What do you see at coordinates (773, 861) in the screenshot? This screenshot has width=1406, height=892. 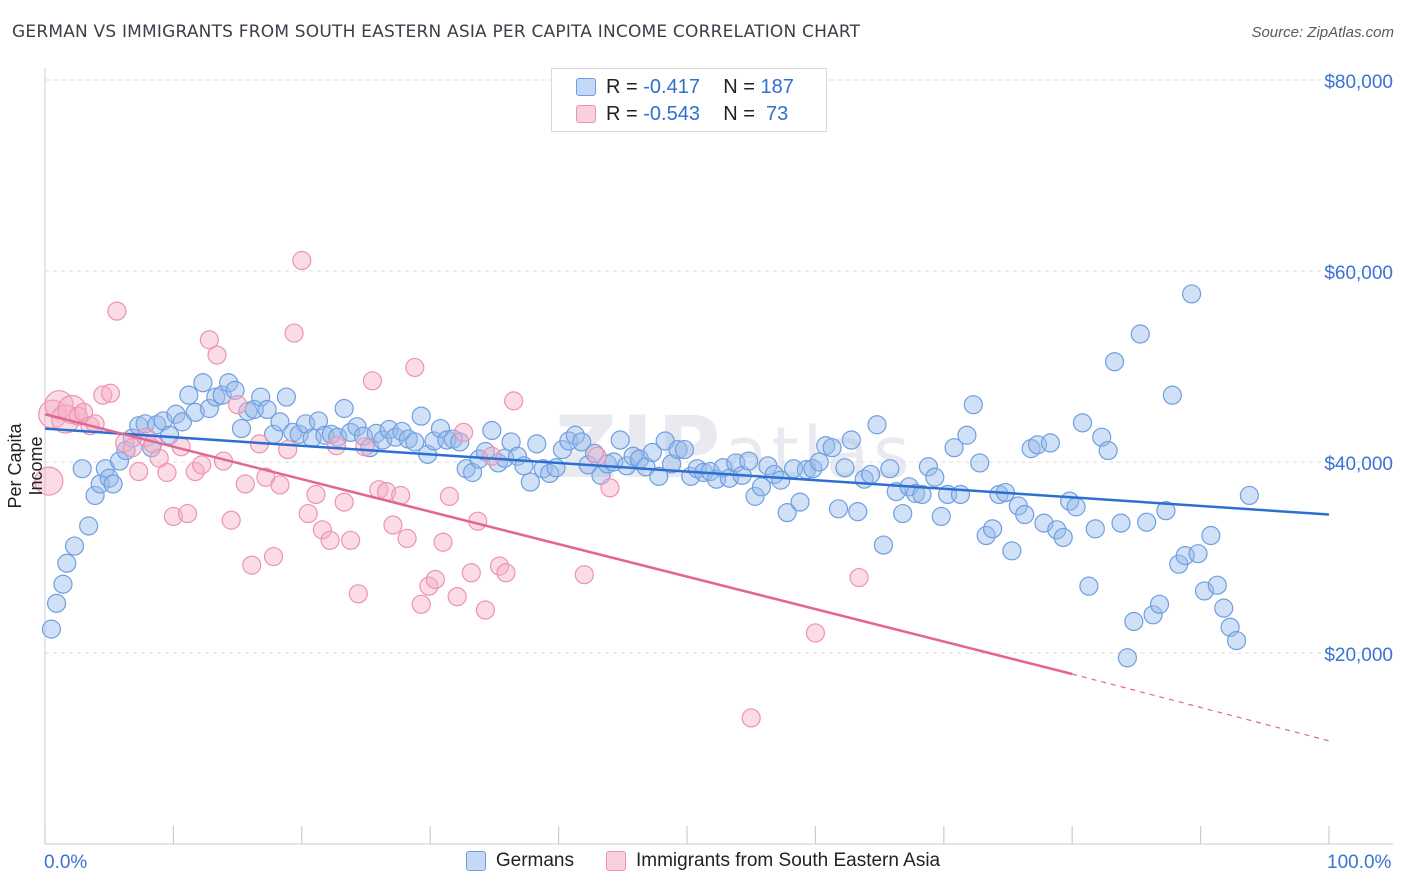 I see `legend-item-immigrants: Immigrants from South Eastern Asia` at bounding box center [773, 861].